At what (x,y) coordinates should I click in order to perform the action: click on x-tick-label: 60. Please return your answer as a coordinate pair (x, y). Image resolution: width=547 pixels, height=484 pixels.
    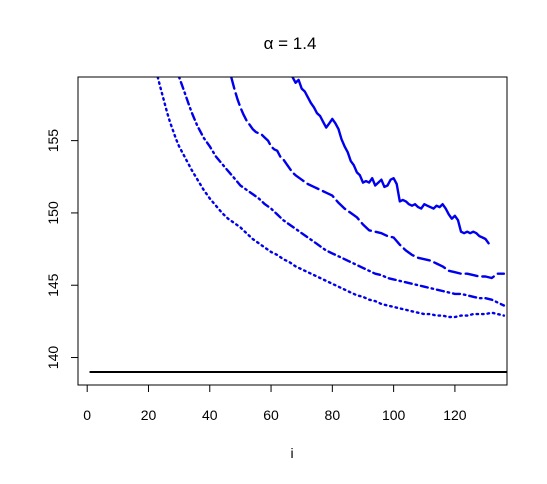
    Looking at the image, I should click on (271, 415).